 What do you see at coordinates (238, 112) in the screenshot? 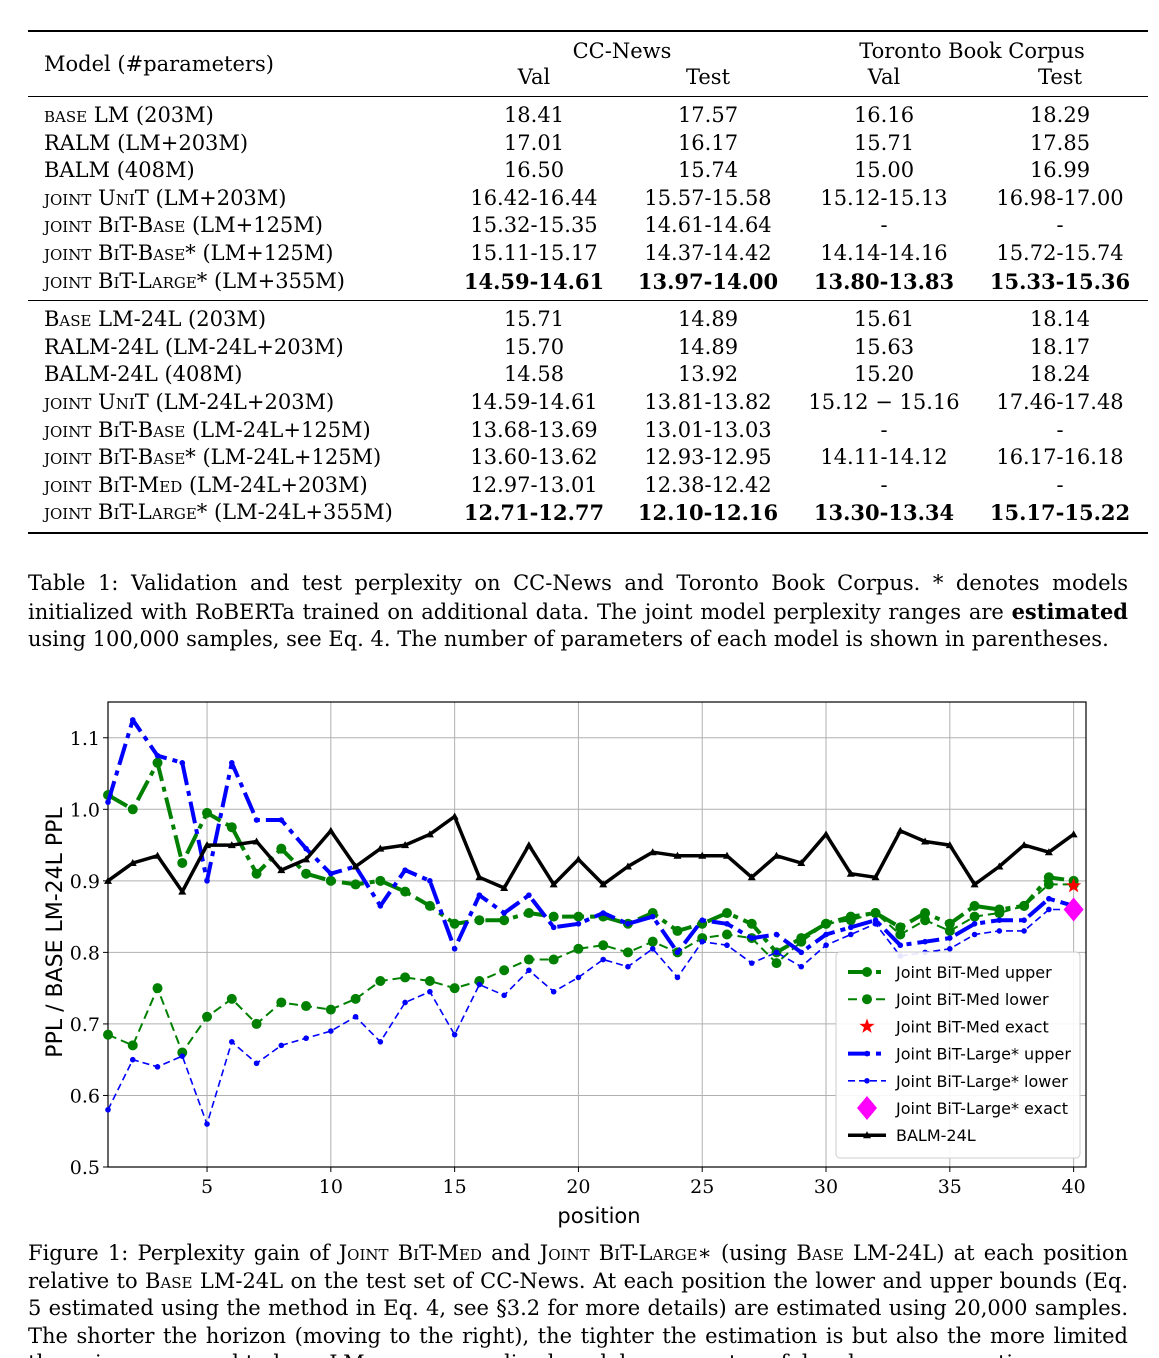
I see `model-name-cell: base LM (203M)` at bounding box center [238, 112].